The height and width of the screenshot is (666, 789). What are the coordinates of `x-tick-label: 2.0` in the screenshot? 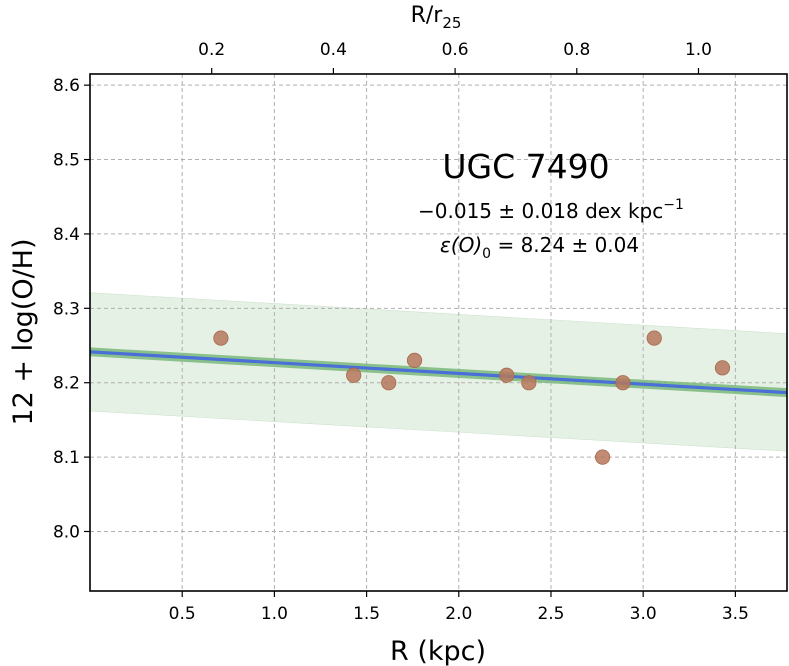 It's located at (458, 614).